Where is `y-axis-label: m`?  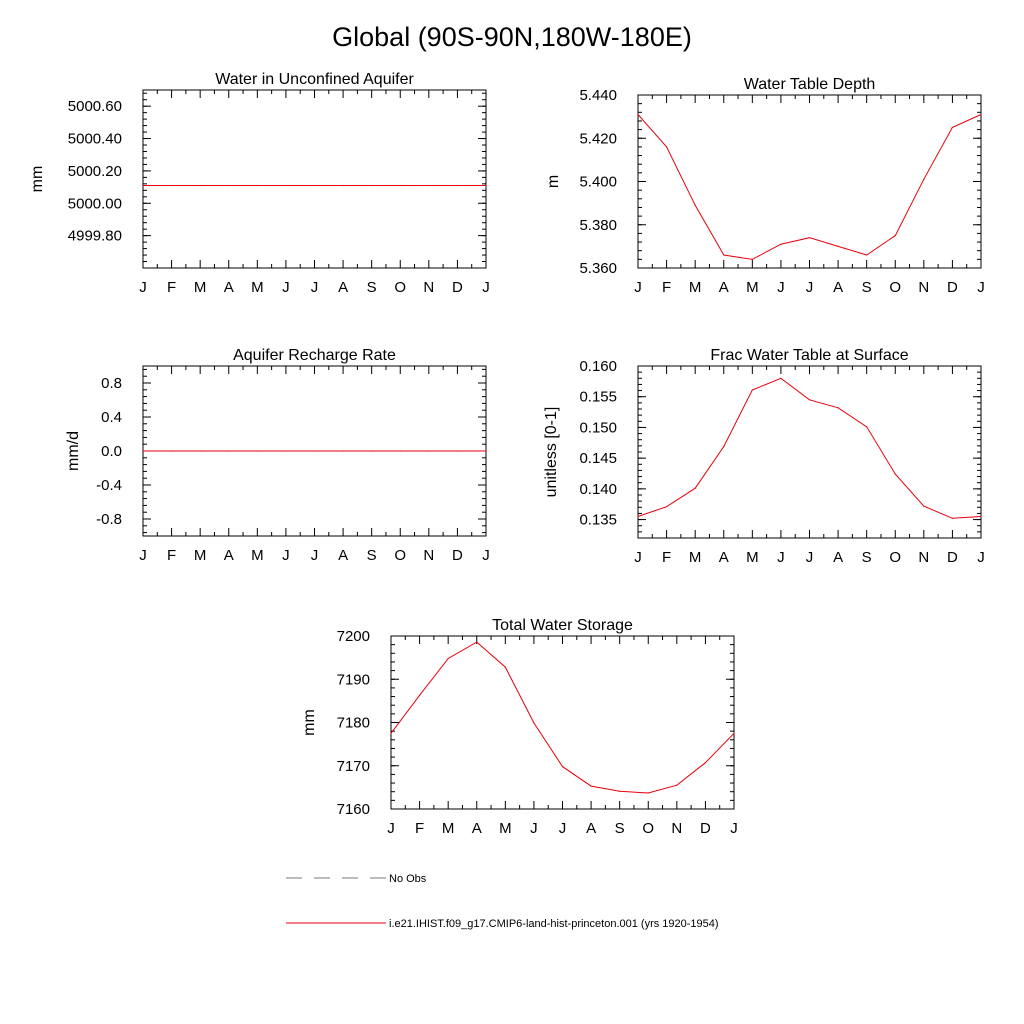
y-axis-label: m is located at coordinates (553, 181).